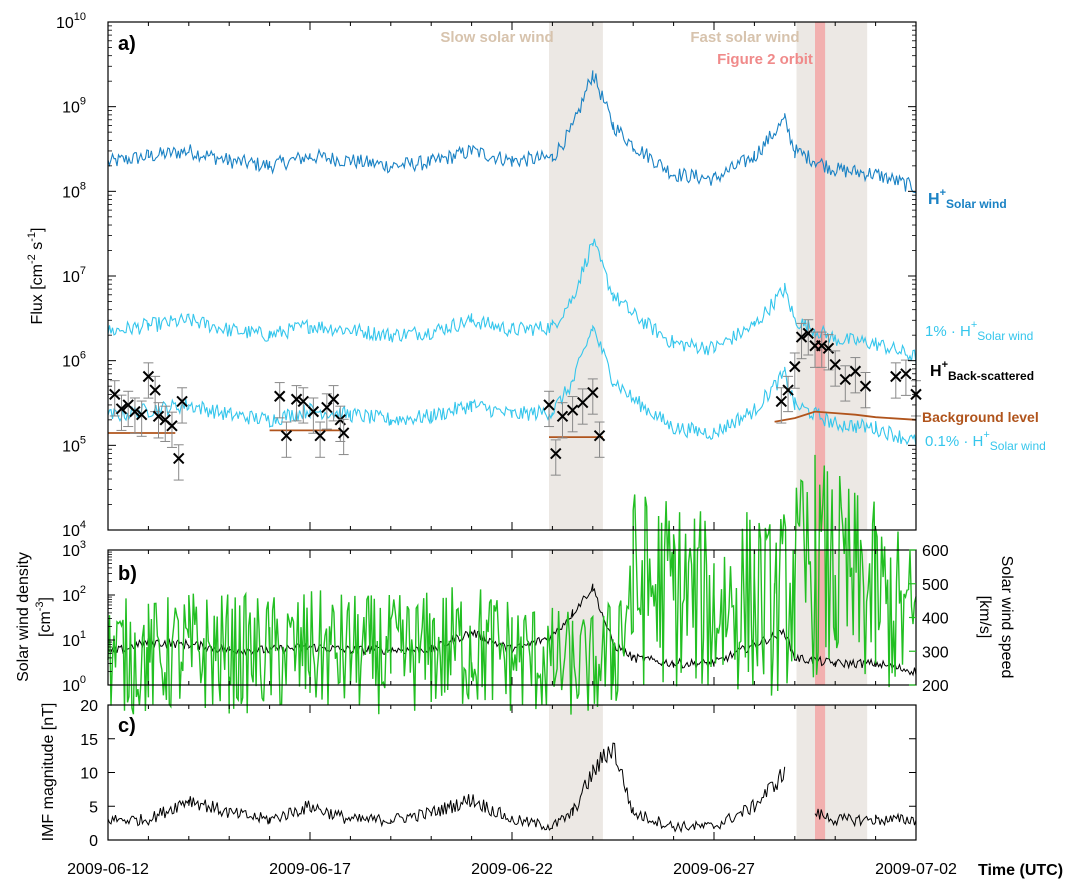 This screenshot has width=1084, height=879. I want to click on panel-a-ytick: 10⁹, so click(74, 106).